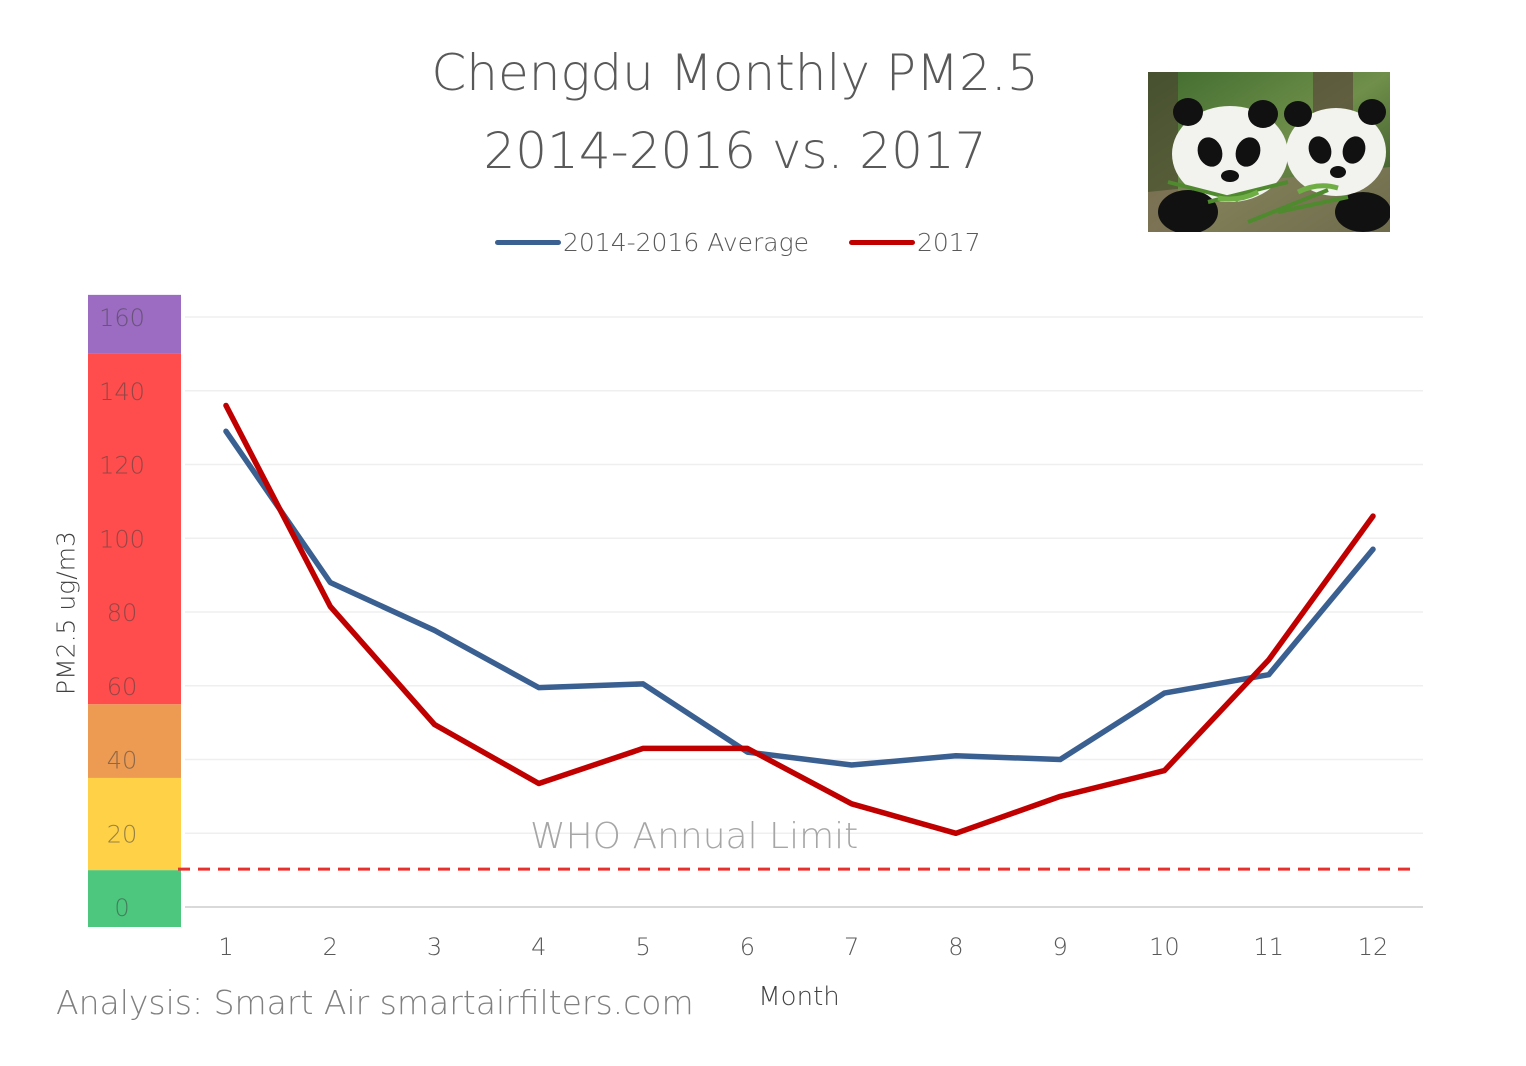 This screenshot has width=1526, height=1066. I want to click on y-axis-label: PM2.5 ug/m3, so click(66, 613).